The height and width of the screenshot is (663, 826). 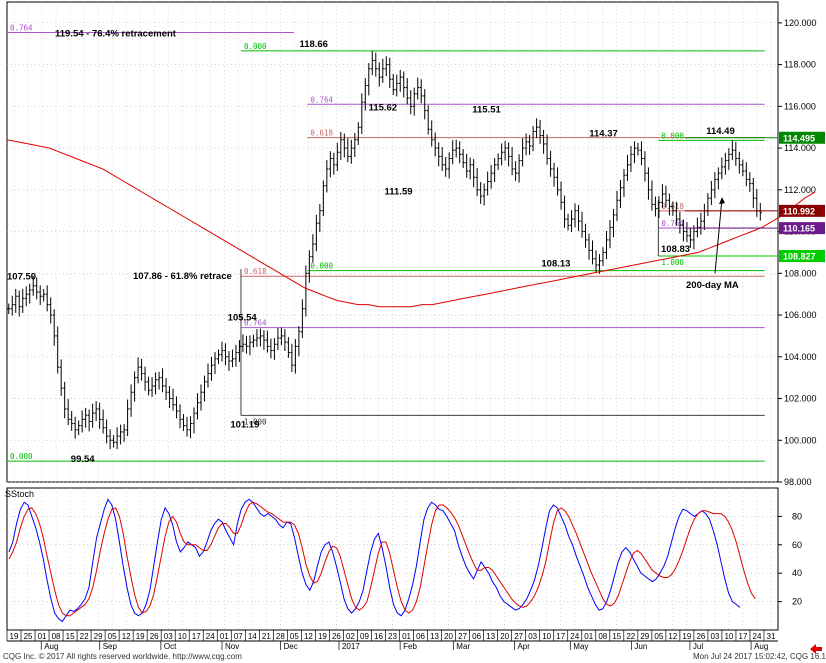 What do you see at coordinates (797, 602) in the screenshot?
I see `stoch-tick-label: 20` at bounding box center [797, 602].